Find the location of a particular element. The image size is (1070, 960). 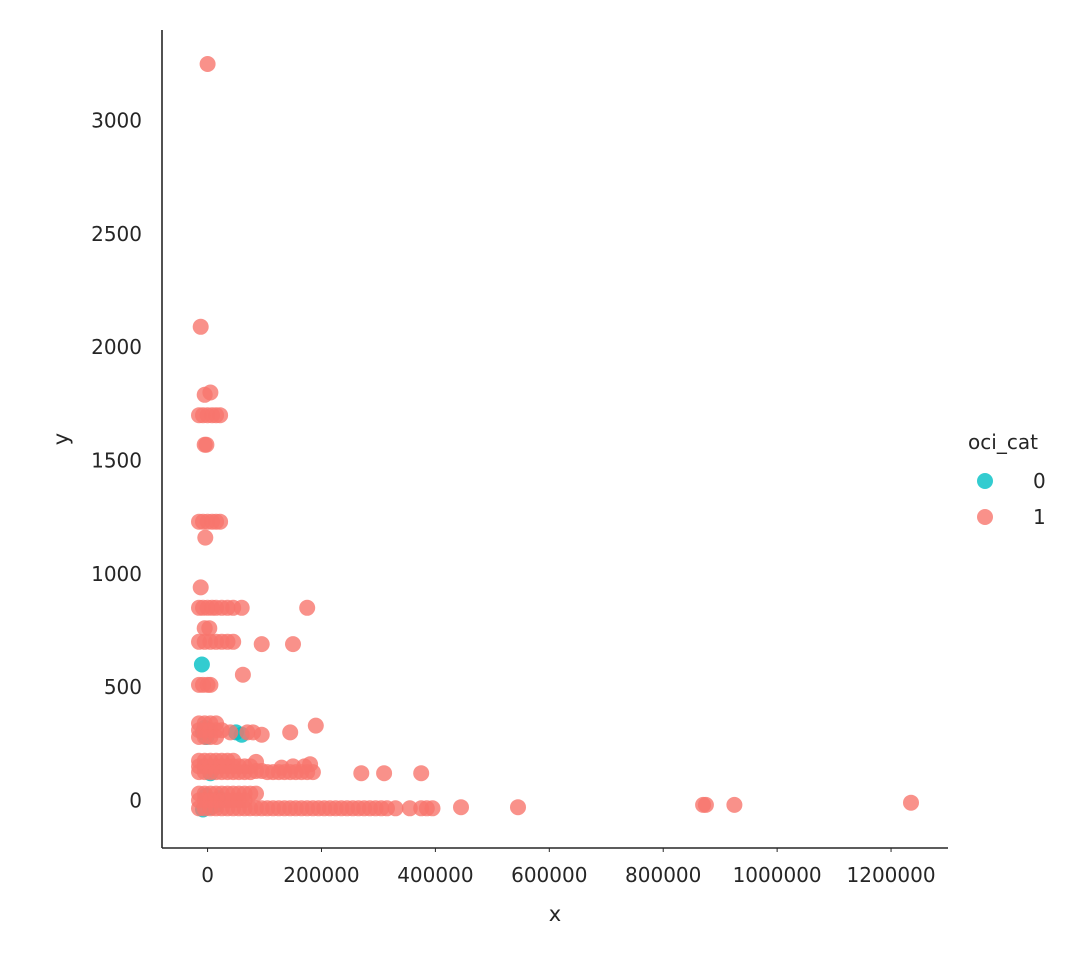

legend-label-1: 1 is located at coordinates (1039, 517).